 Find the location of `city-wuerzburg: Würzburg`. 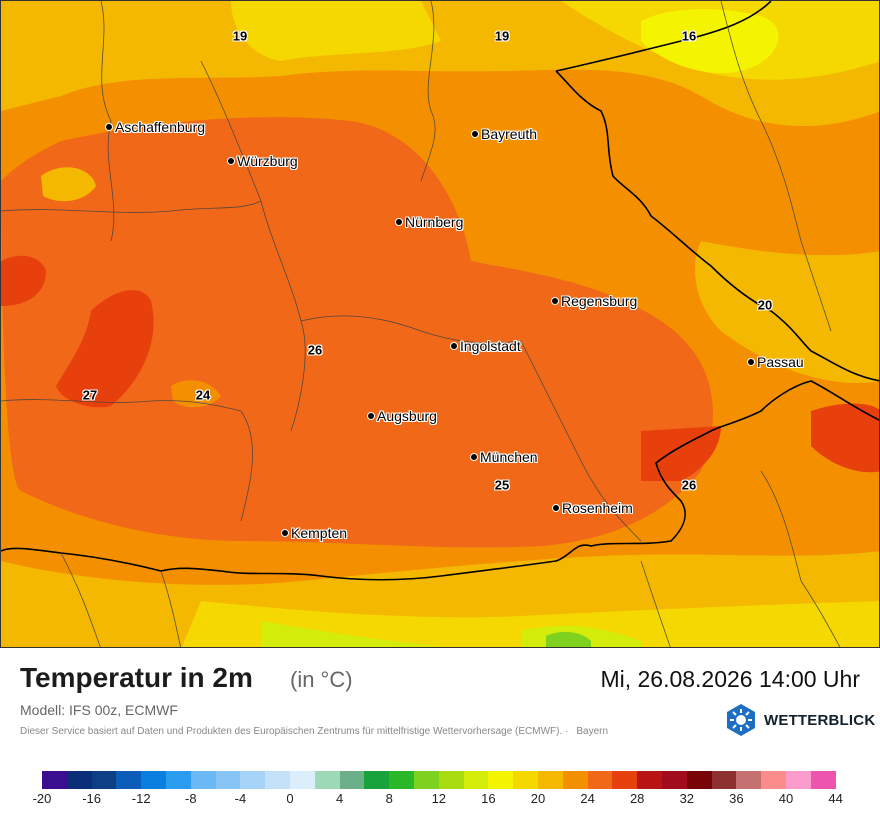

city-wuerzburg: Würzburg is located at coordinates (263, 161).